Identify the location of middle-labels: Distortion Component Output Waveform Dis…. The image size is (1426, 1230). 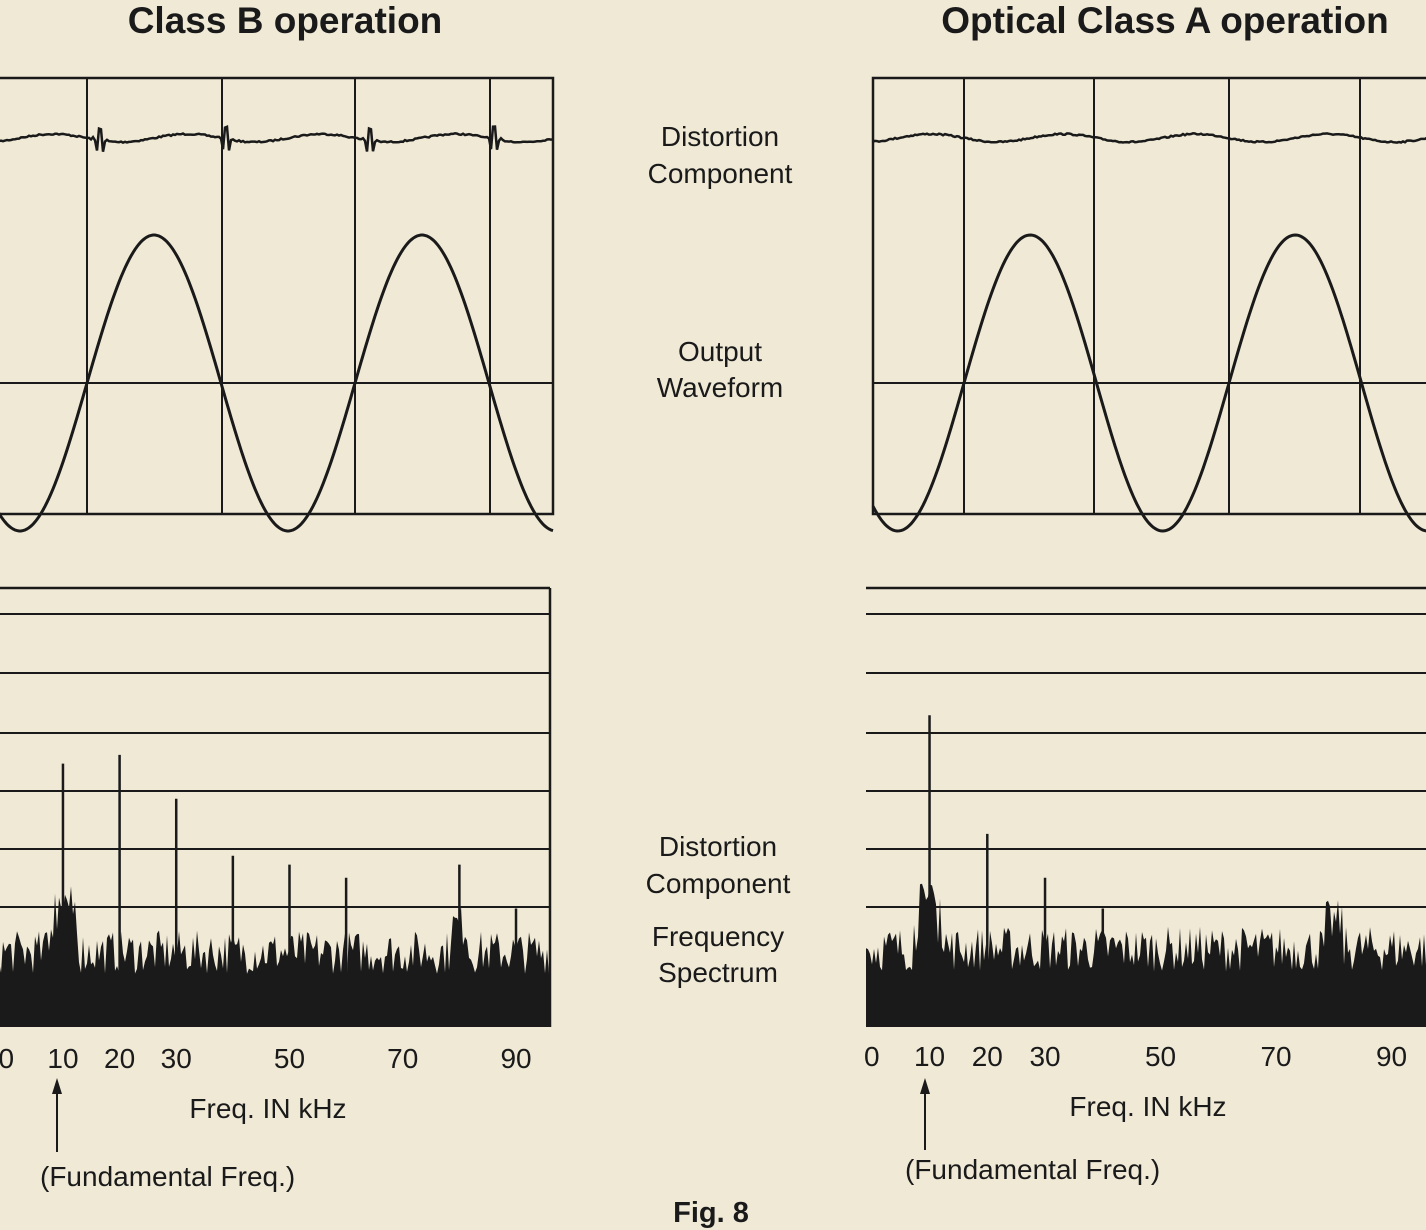
(719, 554).